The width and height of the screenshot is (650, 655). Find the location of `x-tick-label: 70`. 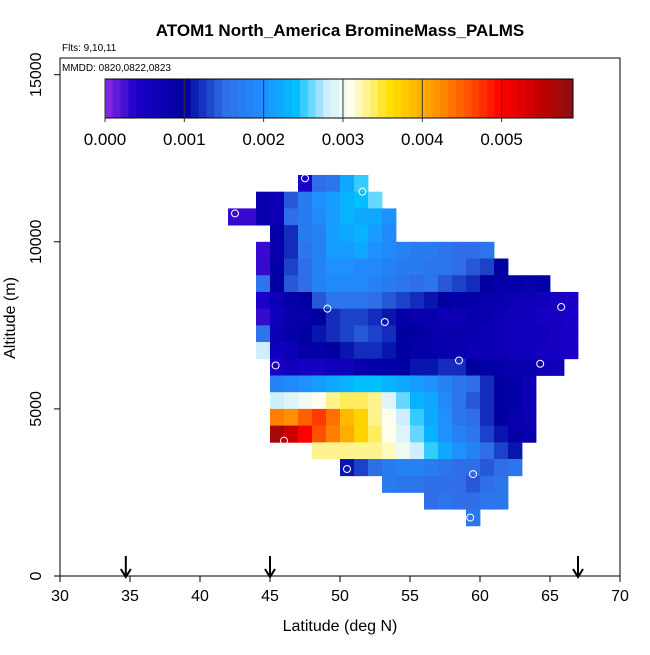

x-tick-label: 70 is located at coordinates (620, 596).